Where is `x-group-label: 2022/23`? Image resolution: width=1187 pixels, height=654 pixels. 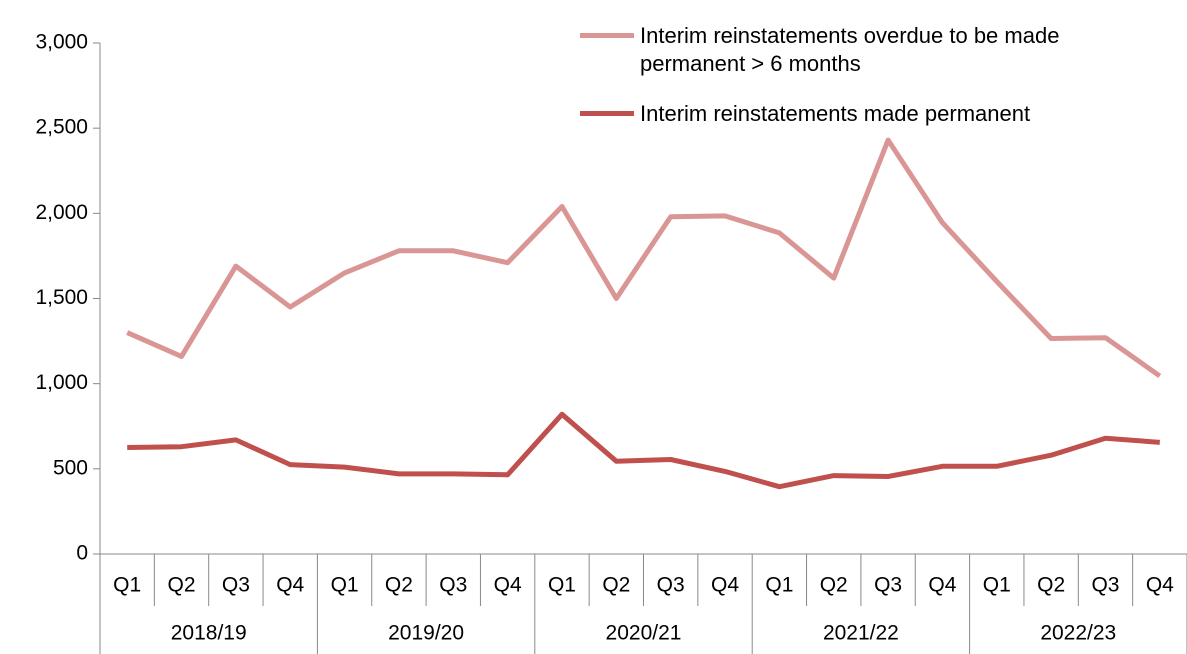
x-group-label: 2022/23 is located at coordinates (1078, 633).